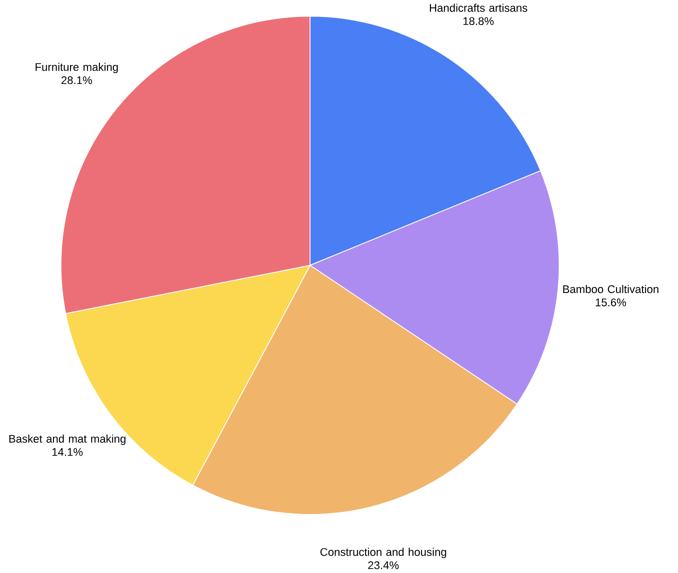  I want to click on data-label: 15.6%, so click(611, 302).